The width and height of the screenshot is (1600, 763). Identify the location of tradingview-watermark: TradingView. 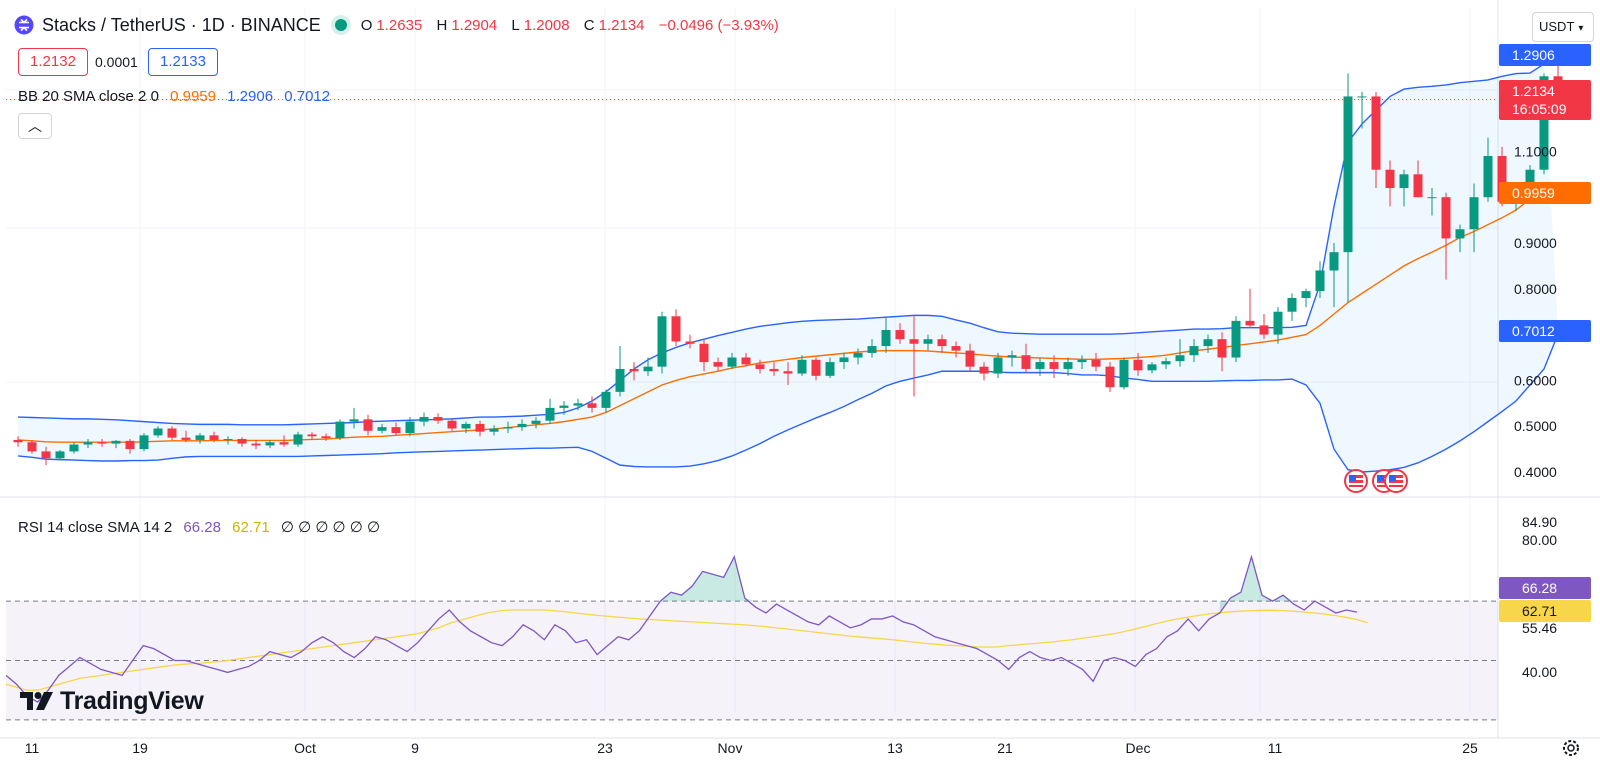
(112, 703).